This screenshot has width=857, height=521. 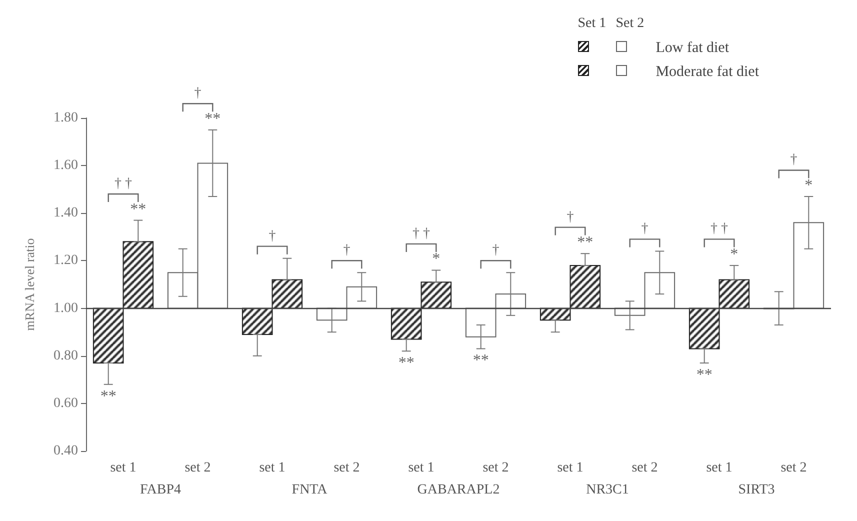 I want to click on text: GABARAPL2, so click(x=458, y=490).